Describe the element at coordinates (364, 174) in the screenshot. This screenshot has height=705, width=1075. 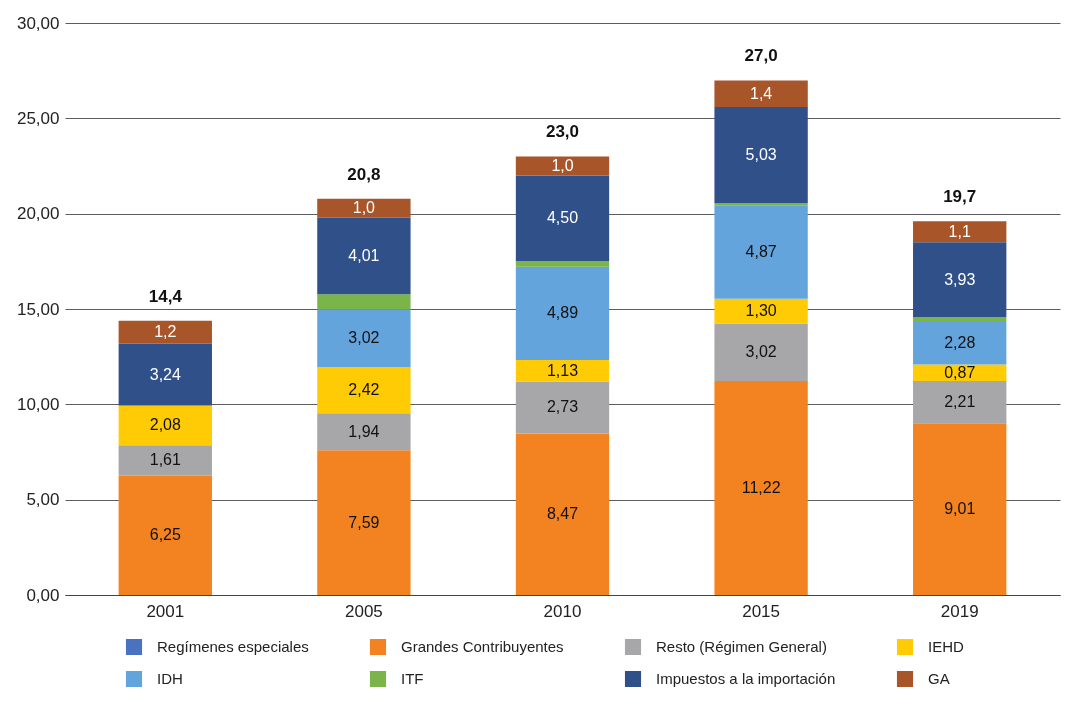
I see `total-label: 20,8` at that location.